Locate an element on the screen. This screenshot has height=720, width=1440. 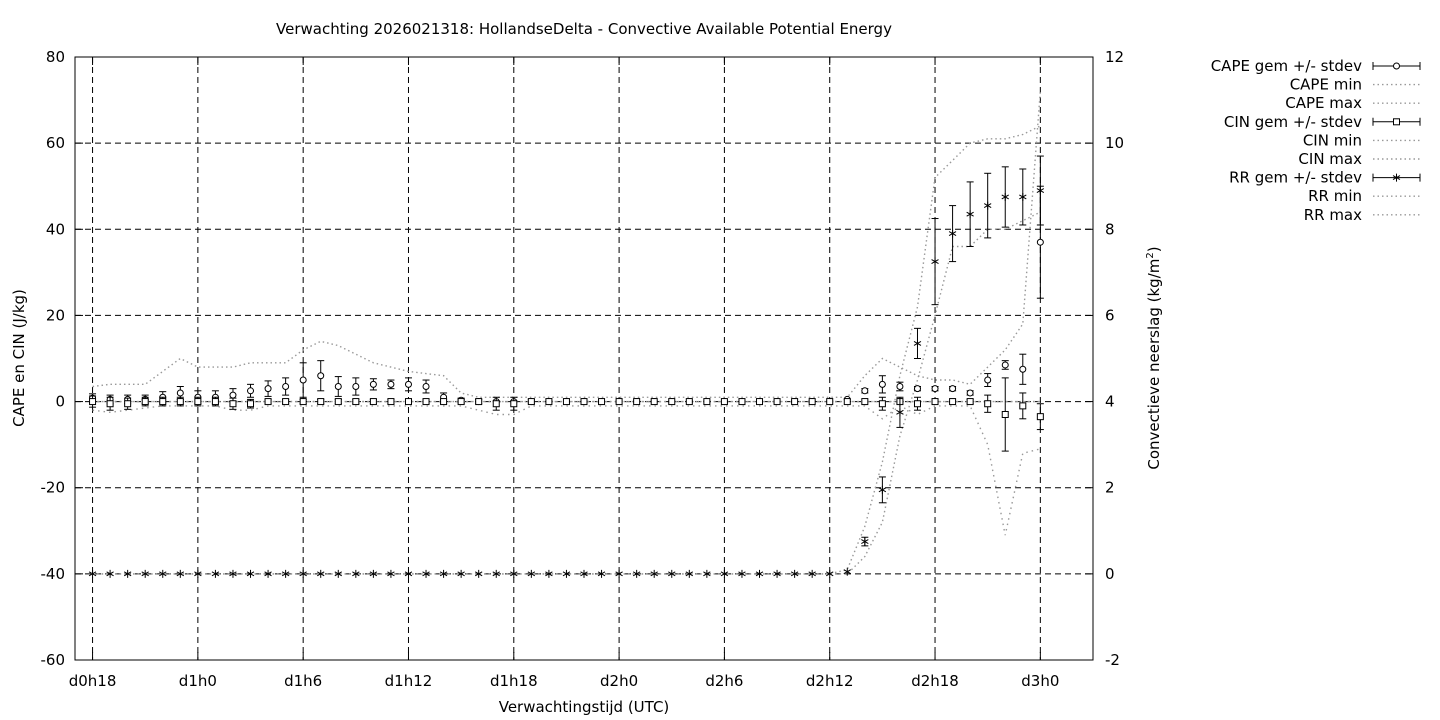
legend-sample-rr_mean is located at coordinates (1396, 177).